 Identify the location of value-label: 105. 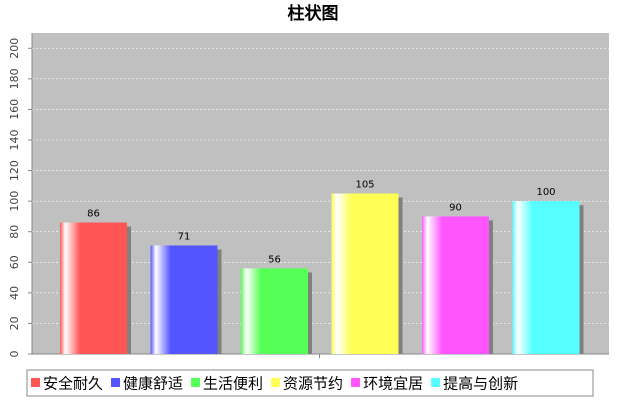
(364, 185).